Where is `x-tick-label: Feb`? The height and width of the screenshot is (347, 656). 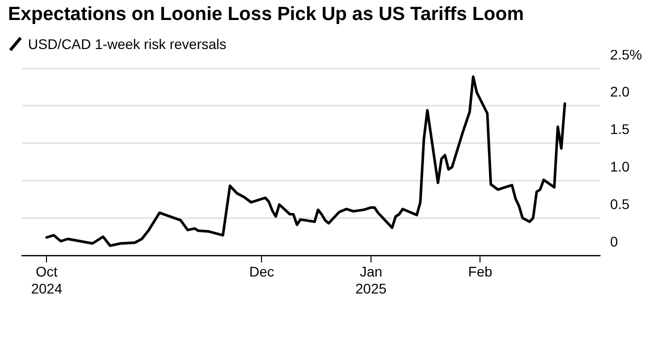 x-tick-label: Feb is located at coordinates (480, 272).